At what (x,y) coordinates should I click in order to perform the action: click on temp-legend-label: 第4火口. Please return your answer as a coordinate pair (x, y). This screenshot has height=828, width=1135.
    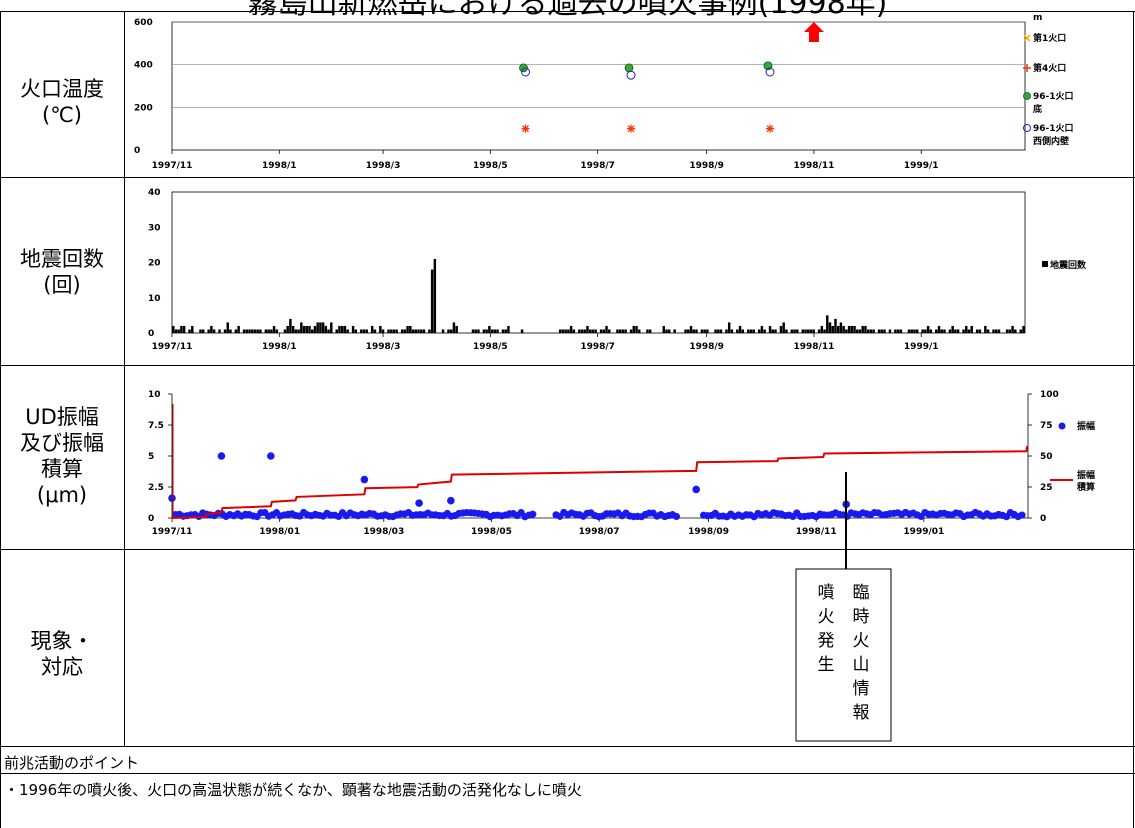
    Looking at the image, I should click on (1049, 68).